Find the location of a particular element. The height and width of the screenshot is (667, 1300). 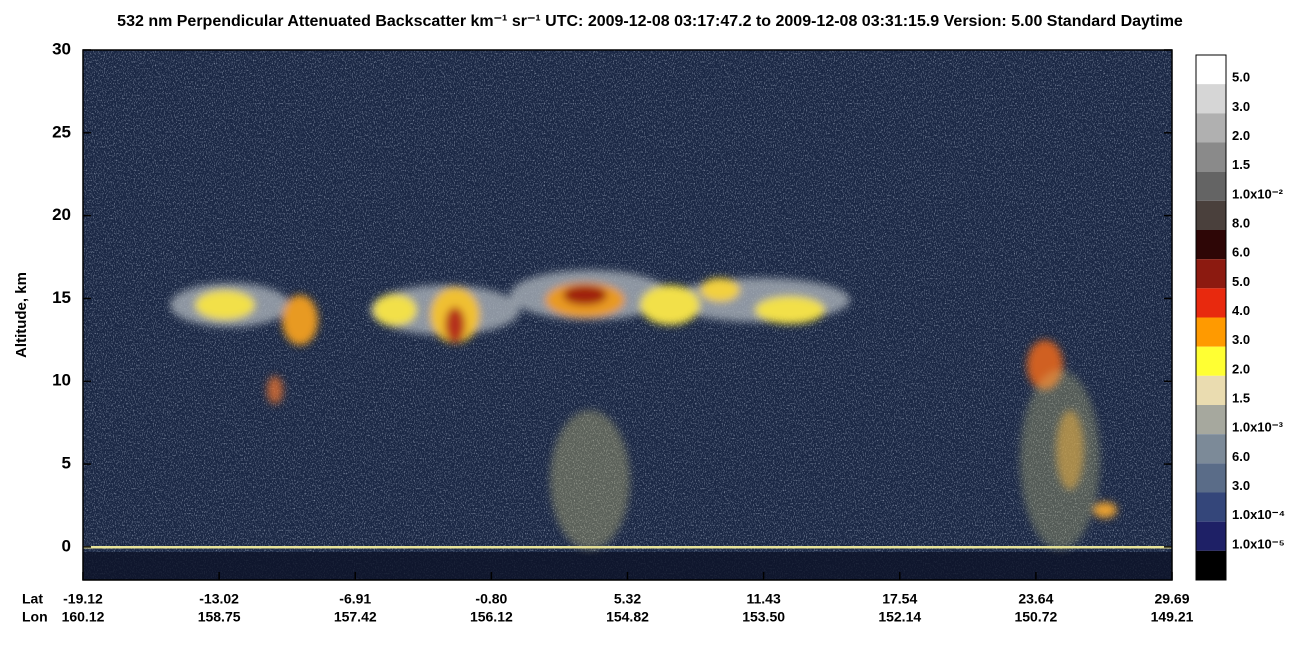

colorbar-label: 8.0 is located at coordinates (1241, 222).